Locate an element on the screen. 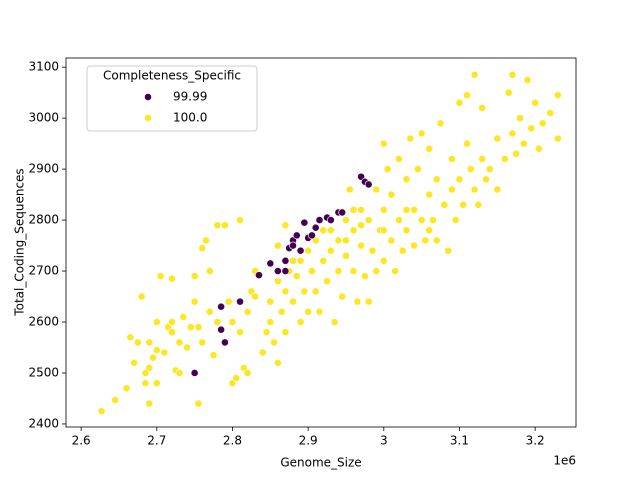  x-axis-label: Genome_Size is located at coordinates (320, 463).